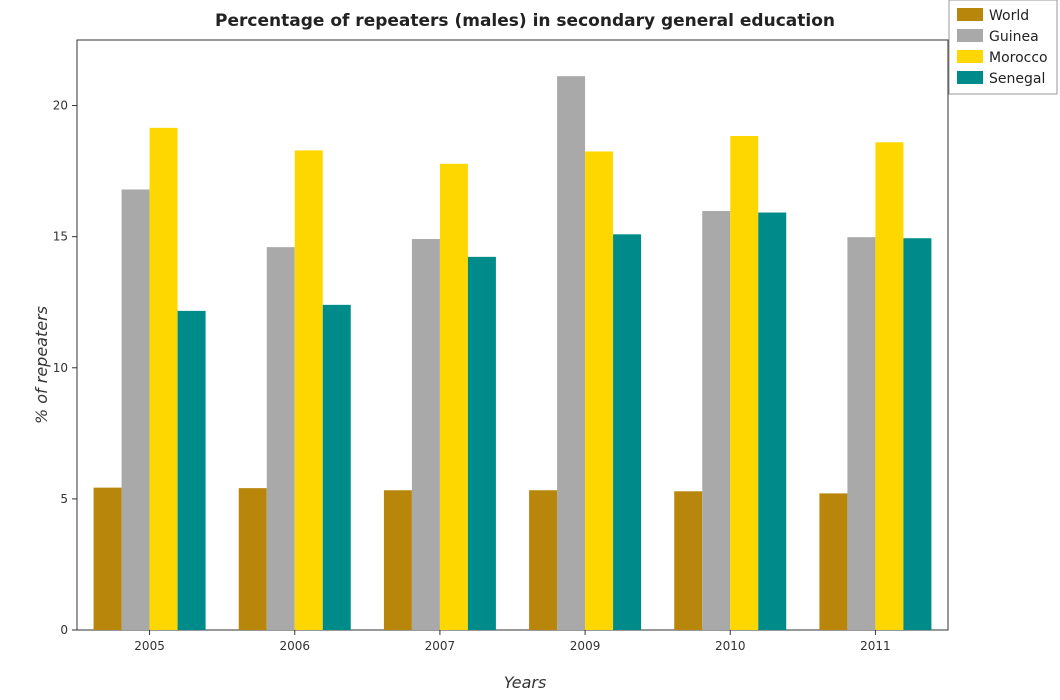 The height and width of the screenshot is (700, 1060). I want to click on bar-senegal-2009, so click(627, 432).